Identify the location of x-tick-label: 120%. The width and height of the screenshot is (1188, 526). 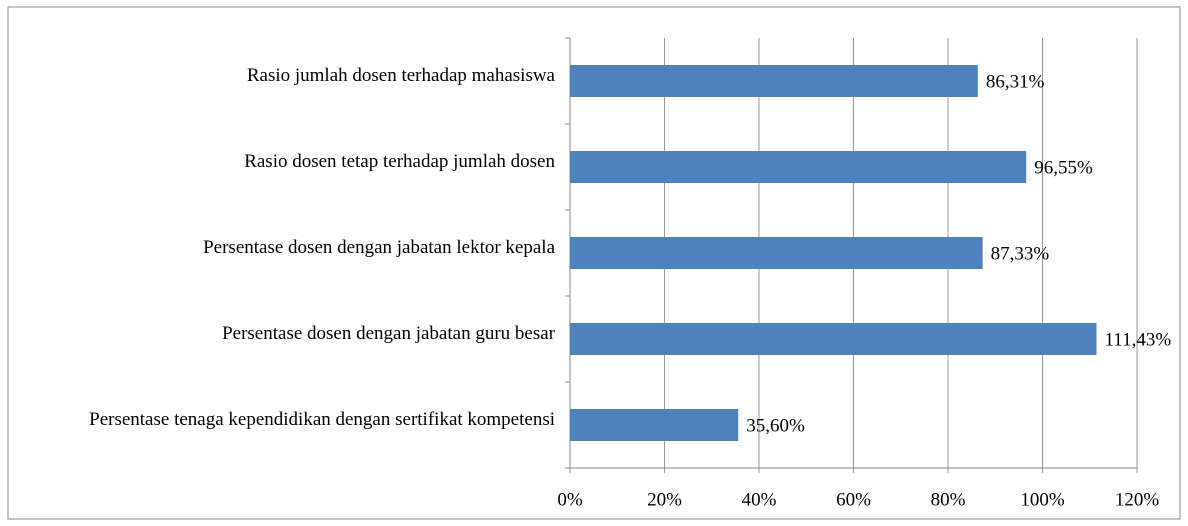
(1137, 499).